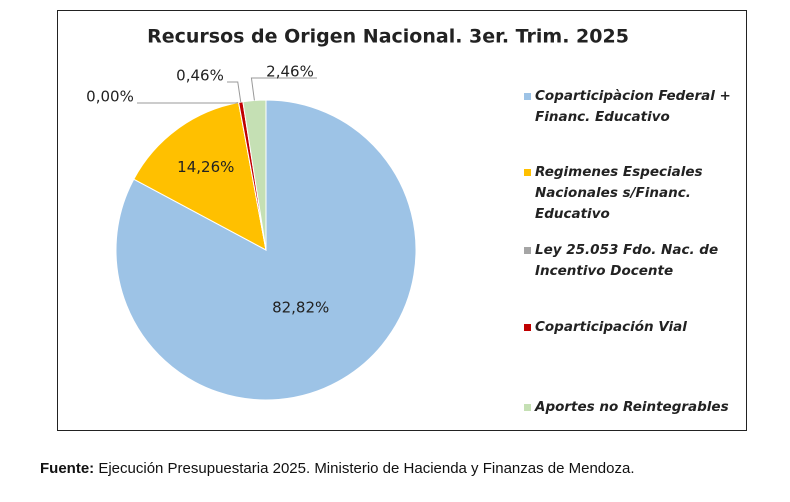 This screenshot has width=790, height=502. What do you see at coordinates (205, 167) in the screenshot?
I see `data-label: 14,26%` at bounding box center [205, 167].